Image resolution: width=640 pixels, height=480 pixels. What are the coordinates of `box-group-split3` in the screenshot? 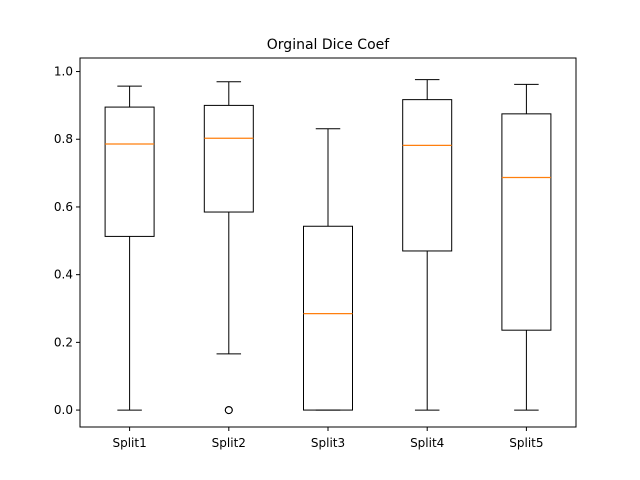 It's located at (328, 269).